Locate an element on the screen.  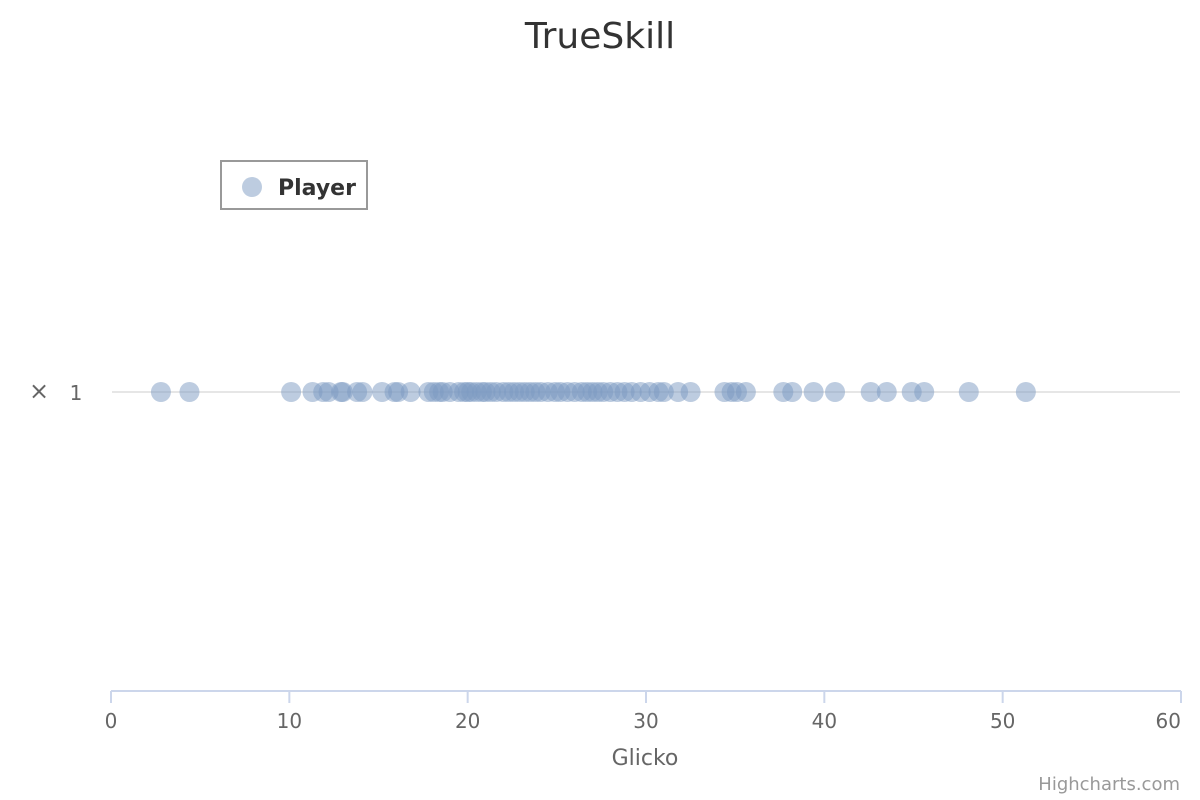
x-tick-label: 40 is located at coordinates (824, 721).